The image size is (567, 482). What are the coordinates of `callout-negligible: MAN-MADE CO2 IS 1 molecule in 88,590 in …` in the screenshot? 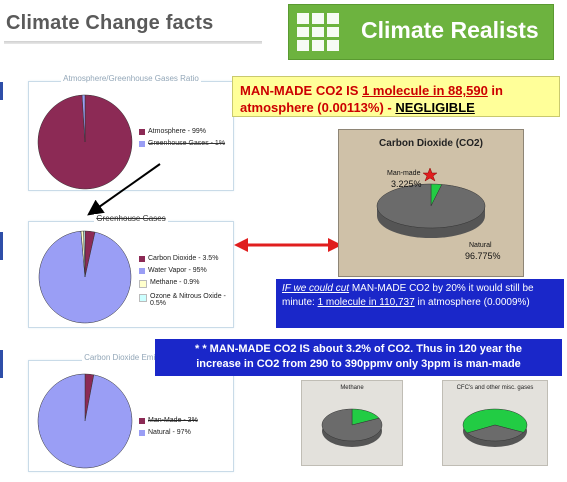 It's located at (396, 96).